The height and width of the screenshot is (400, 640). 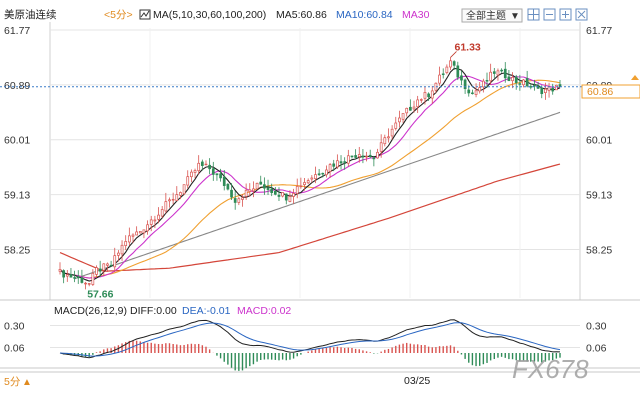 What do you see at coordinates (581, 14) in the screenshot?
I see `fullscreen-icon` at bounding box center [581, 14].